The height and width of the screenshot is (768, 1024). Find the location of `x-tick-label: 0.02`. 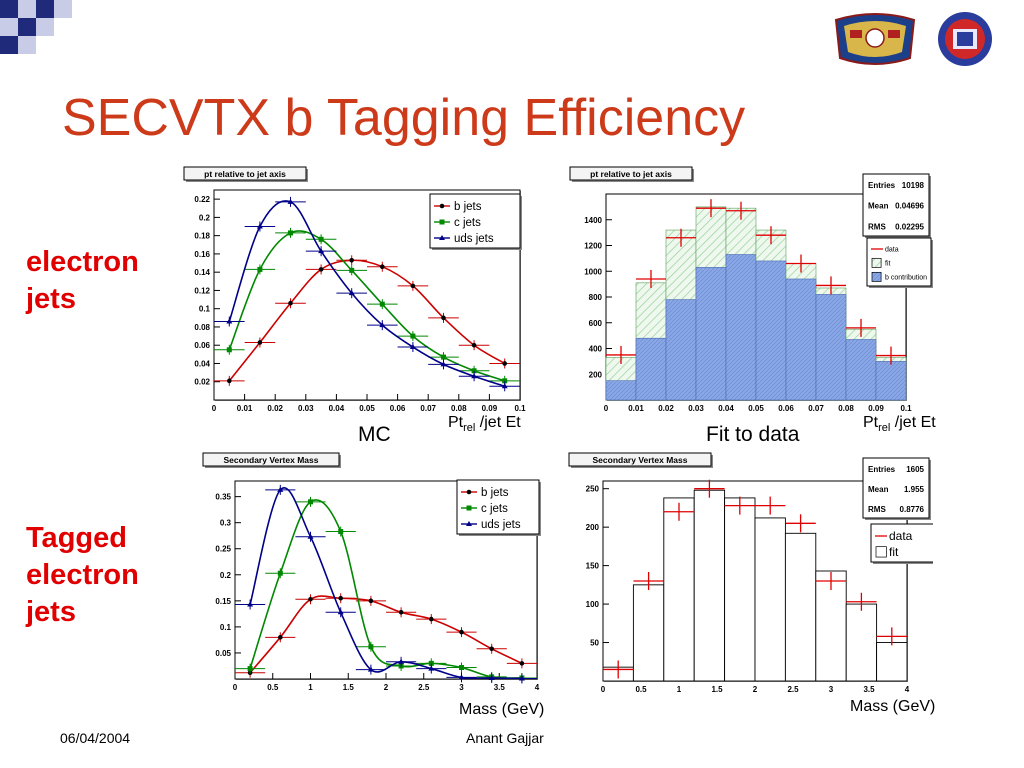

x-tick-label: 0.02 is located at coordinates (275, 408).